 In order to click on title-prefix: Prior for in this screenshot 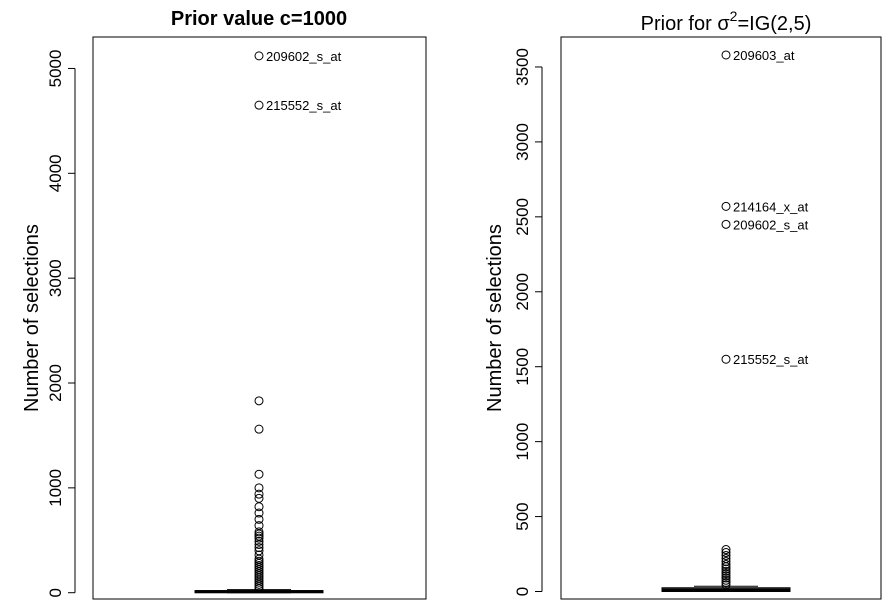, I will do `click(679, 24)`.